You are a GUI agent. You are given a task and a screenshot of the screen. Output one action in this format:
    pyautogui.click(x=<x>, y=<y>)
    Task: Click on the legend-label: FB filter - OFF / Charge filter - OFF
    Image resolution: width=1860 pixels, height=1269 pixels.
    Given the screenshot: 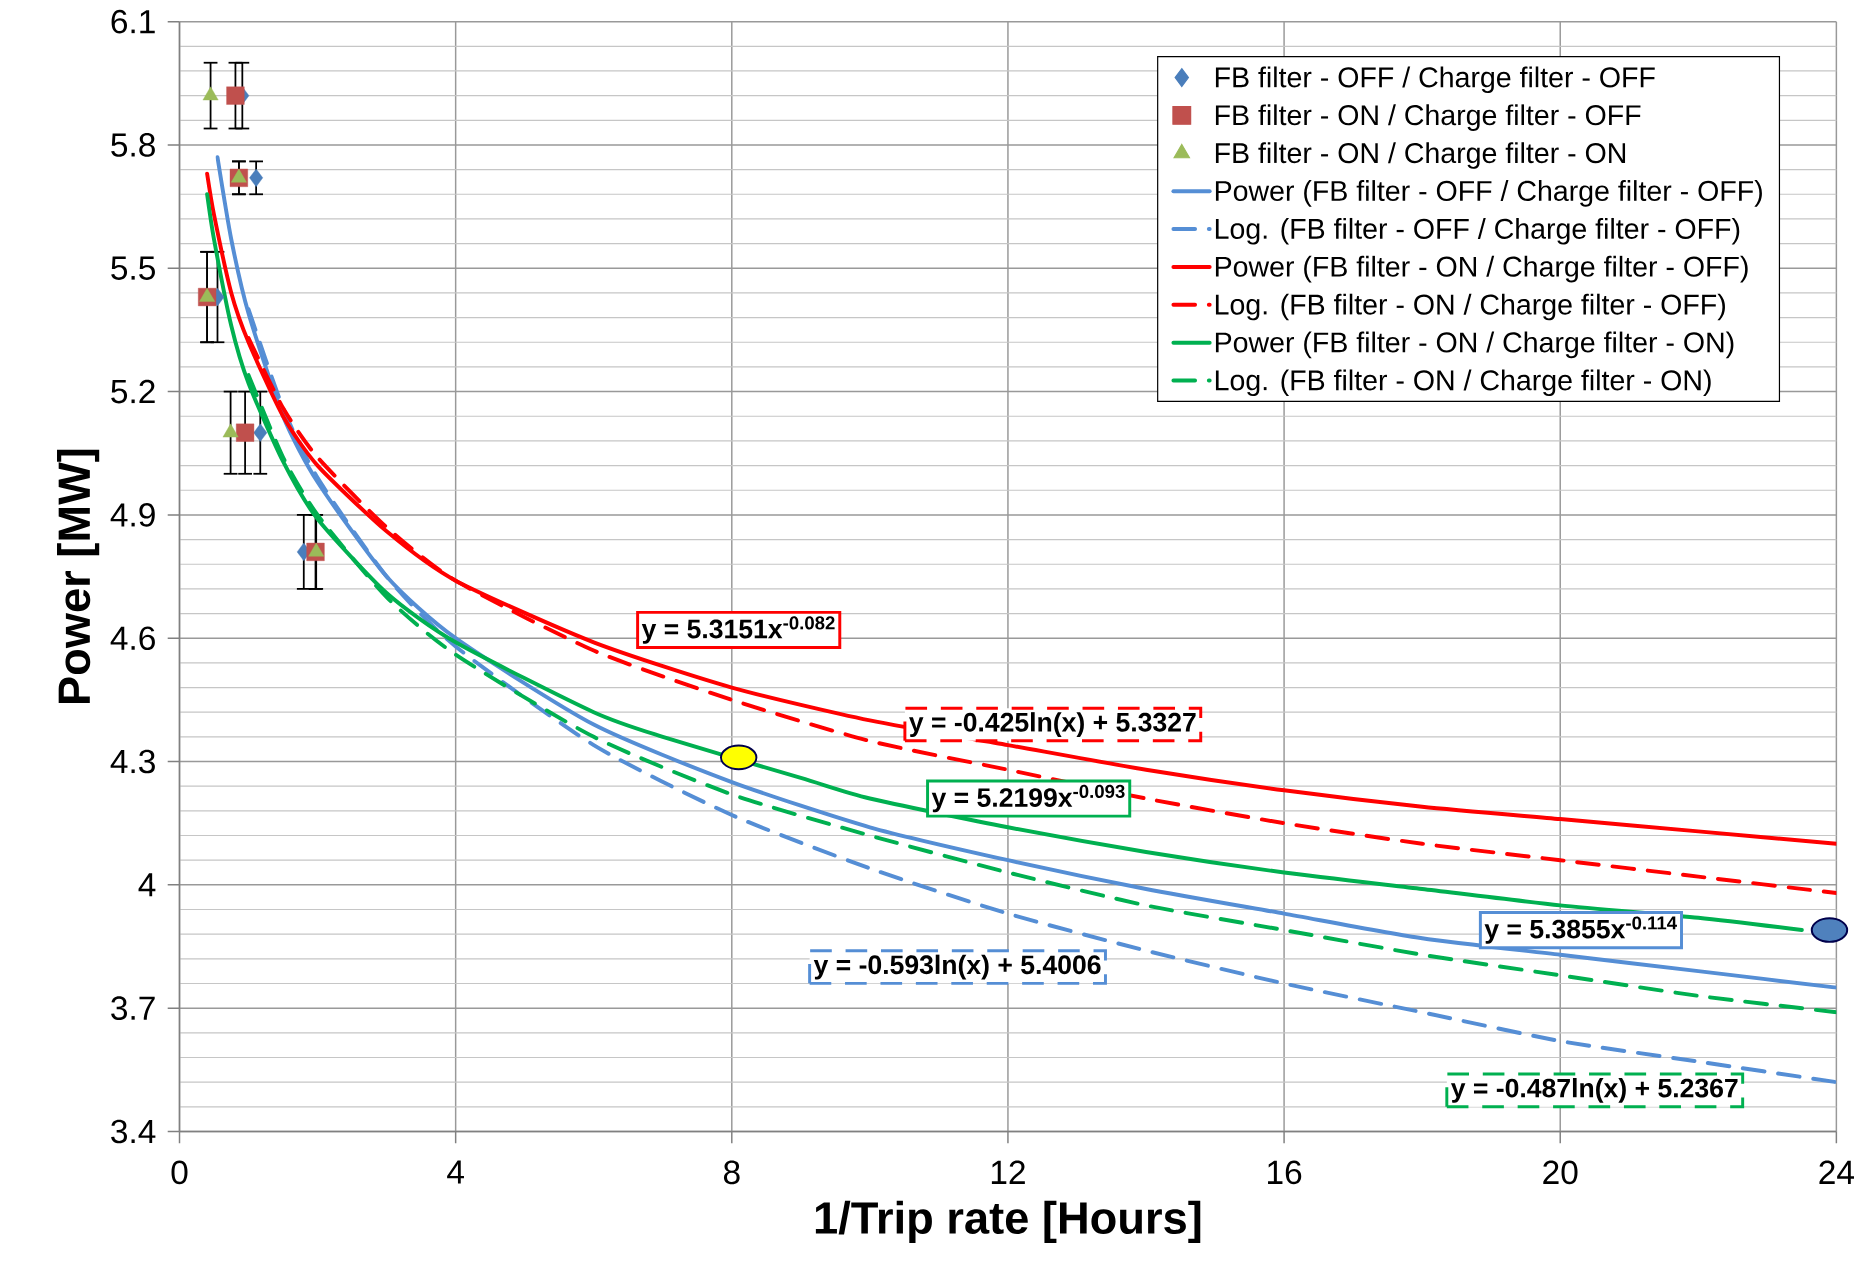 What is the action you would take?
    pyautogui.click(x=1435, y=79)
    